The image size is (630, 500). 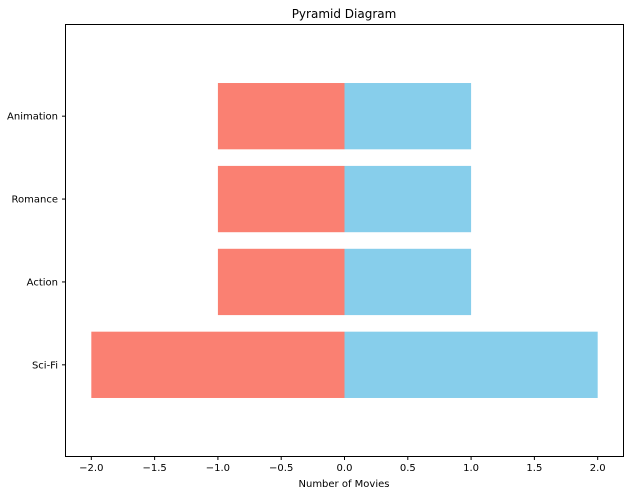 What do you see at coordinates (344, 484) in the screenshot?
I see `x-axis-label: Number of Movies` at bounding box center [344, 484].